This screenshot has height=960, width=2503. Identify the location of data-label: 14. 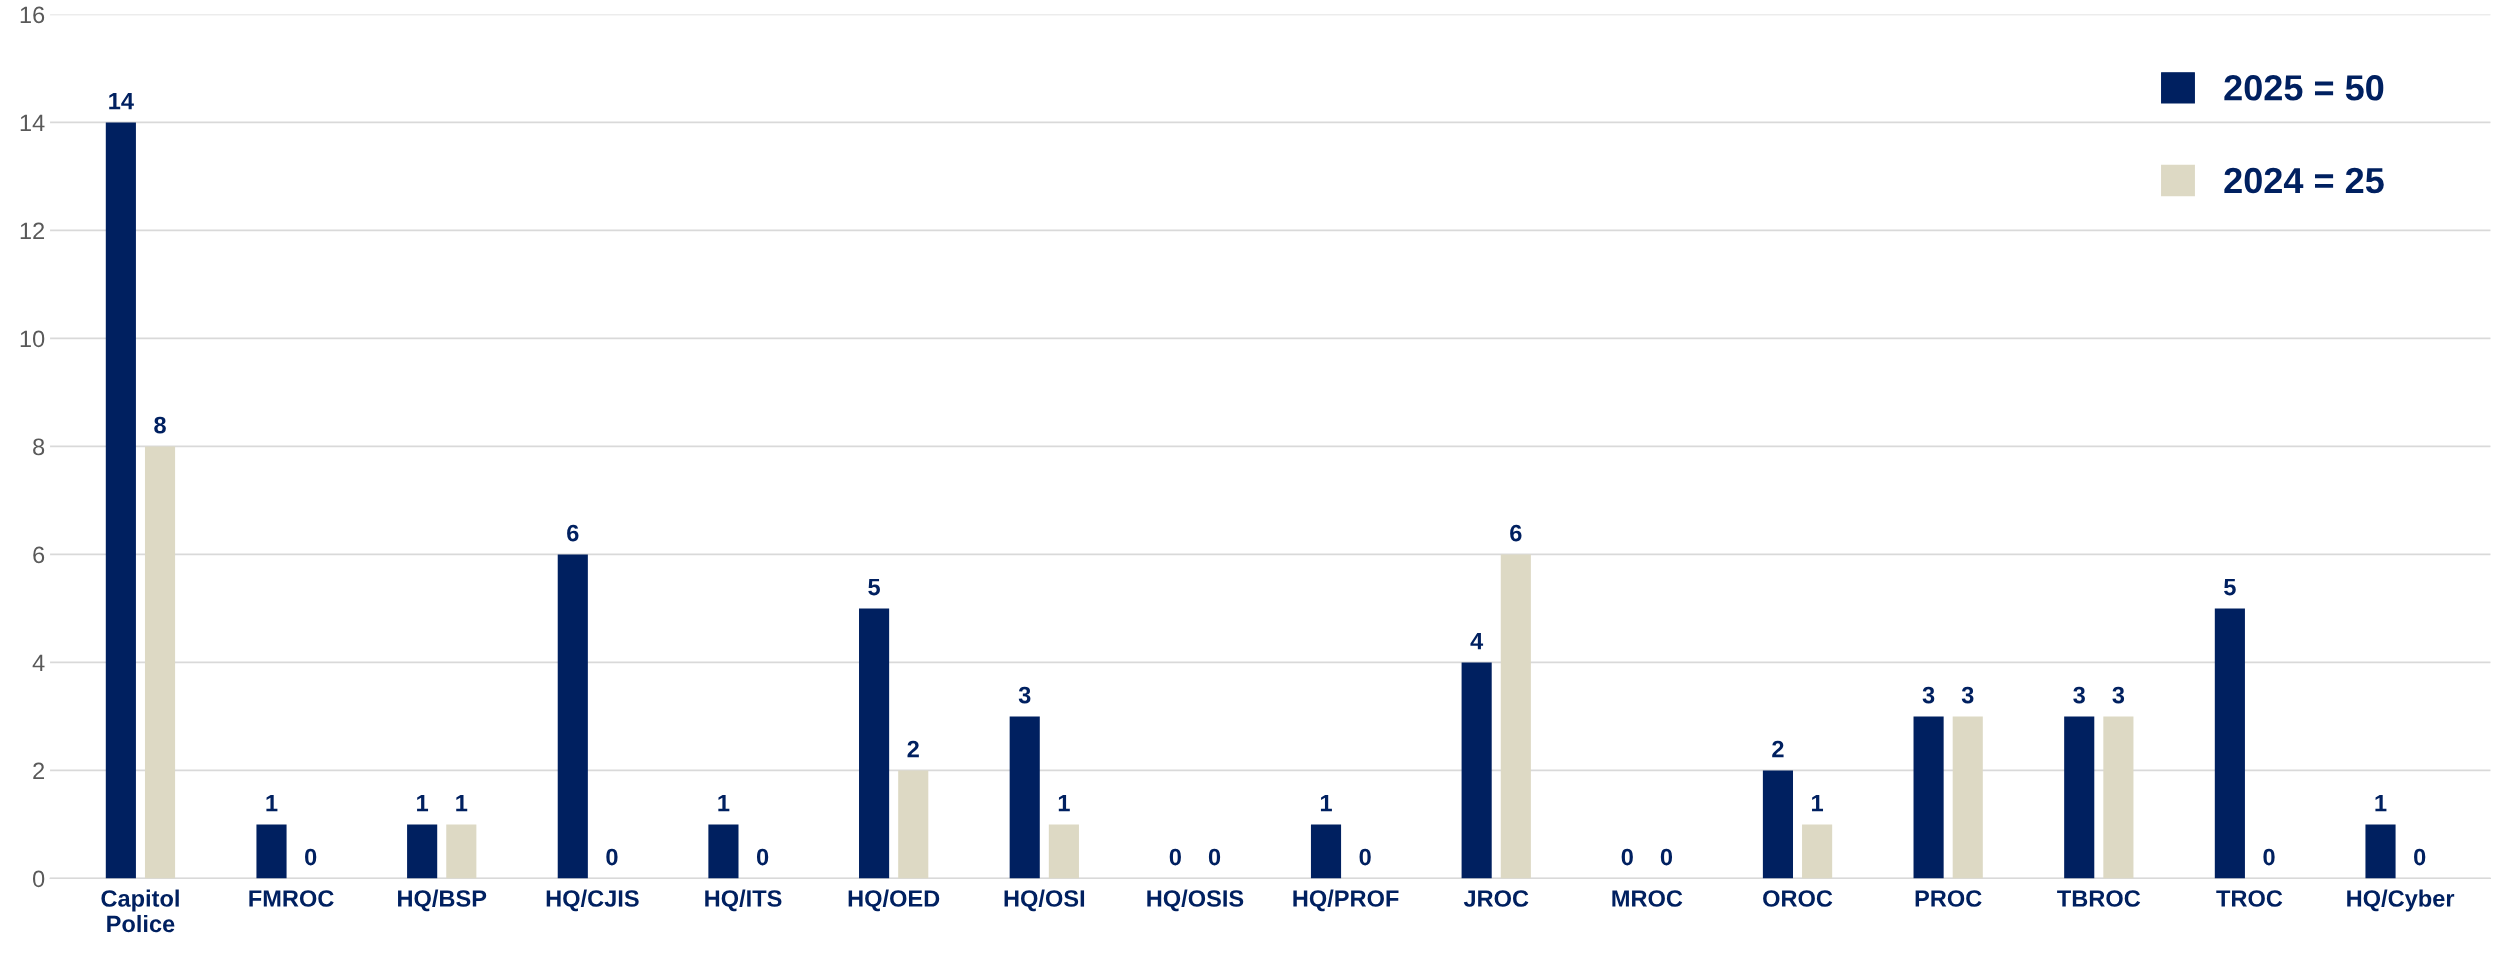
(121, 101).